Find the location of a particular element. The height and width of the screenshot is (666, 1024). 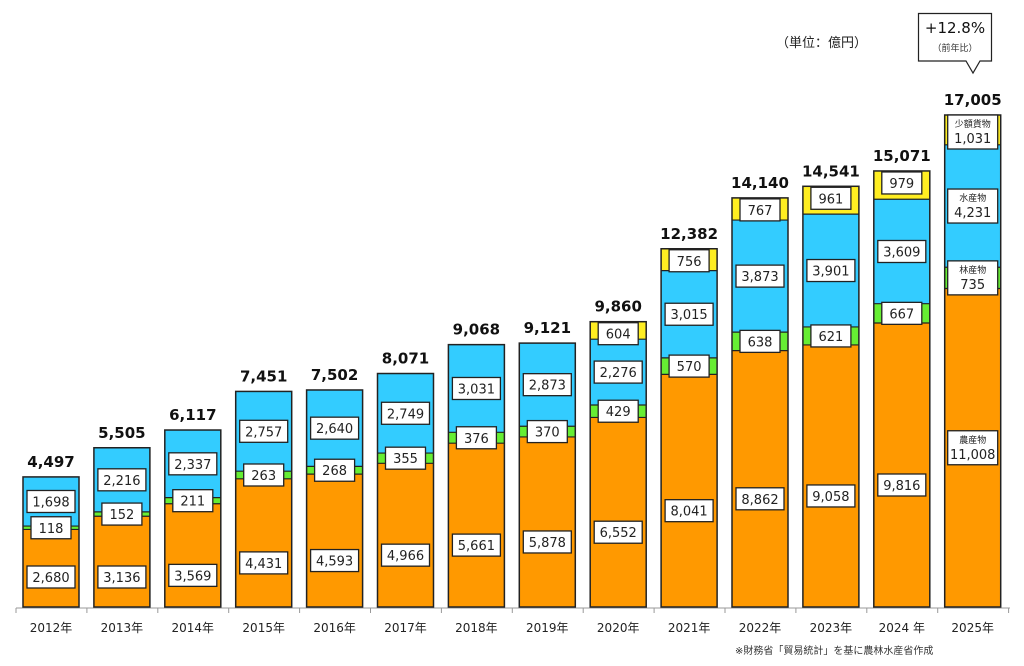

total-label: 9,860 is located at coordinates (617, 307).